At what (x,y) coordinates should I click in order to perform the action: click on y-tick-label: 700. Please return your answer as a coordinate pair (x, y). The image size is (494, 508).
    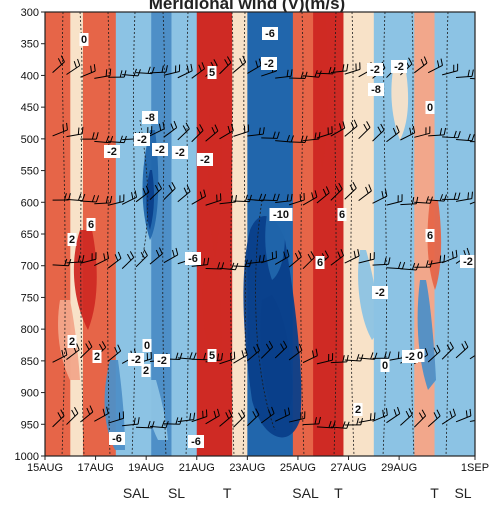
    Looking at the image, I should click on (30, 267).